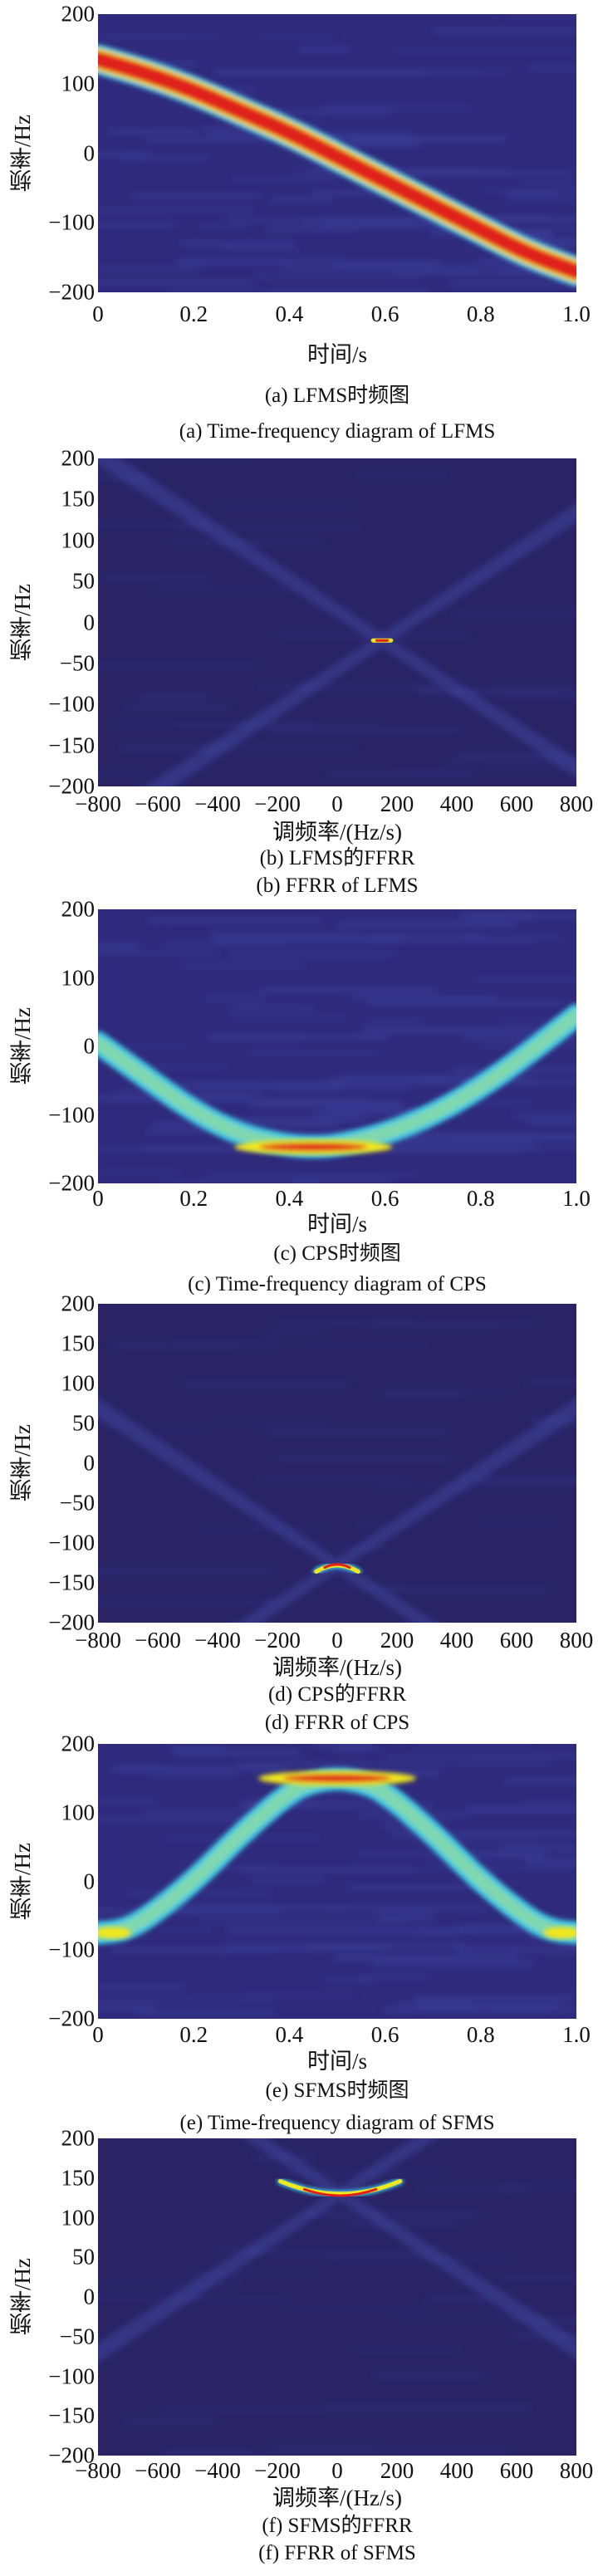  What do you see at coordinates (338, 885) in the screenshot?
I see `caption-en: (b) FFRR of LFMS` at bounding box center [338, 885].